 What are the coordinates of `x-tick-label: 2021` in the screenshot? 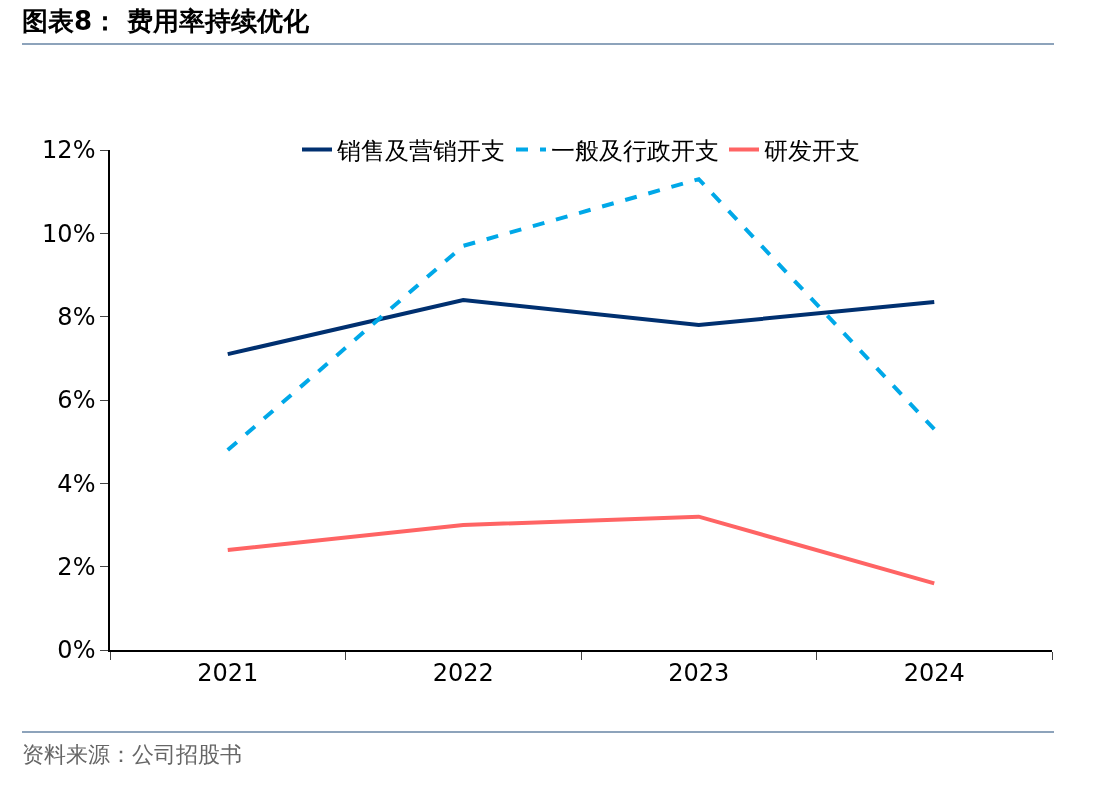 It's located at (228, 672).